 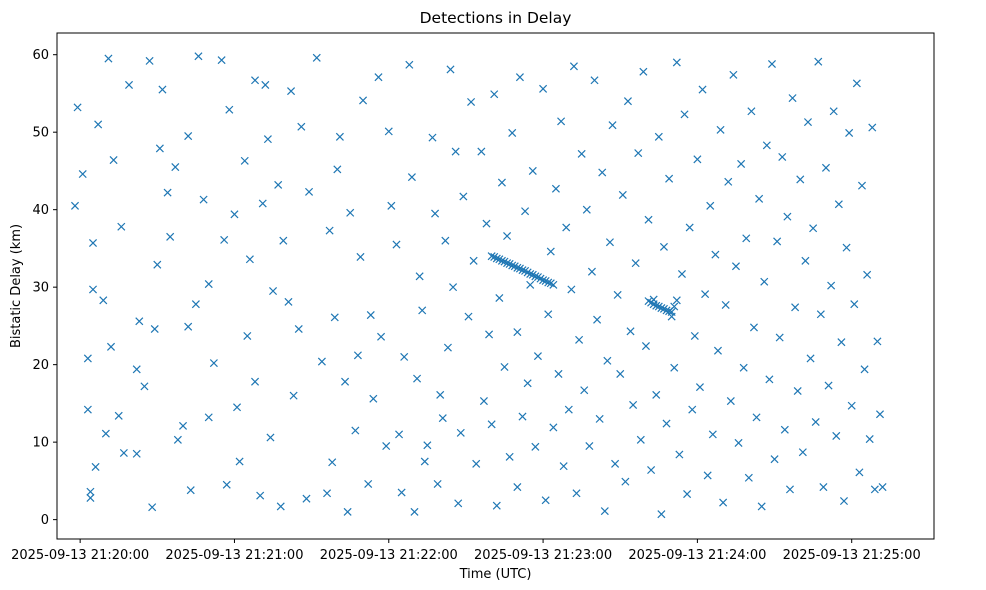 I want to click on chart-title: Detections in Delay, so click(x=496, y=18).